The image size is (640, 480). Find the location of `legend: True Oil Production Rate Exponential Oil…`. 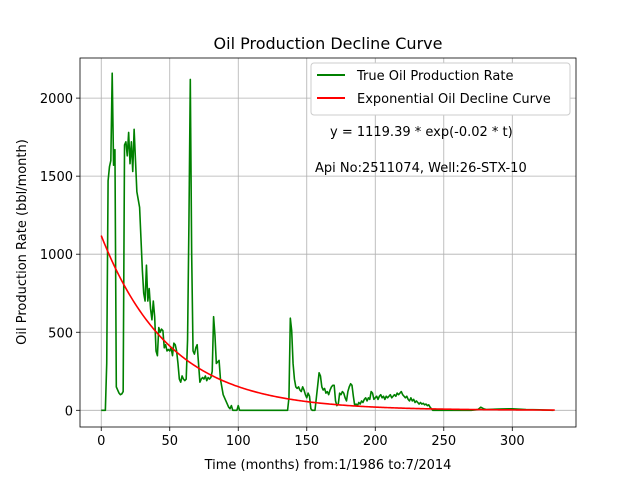

legend: True Oil Production Rate Exponential Oil… is located at coordinates (440, 89).